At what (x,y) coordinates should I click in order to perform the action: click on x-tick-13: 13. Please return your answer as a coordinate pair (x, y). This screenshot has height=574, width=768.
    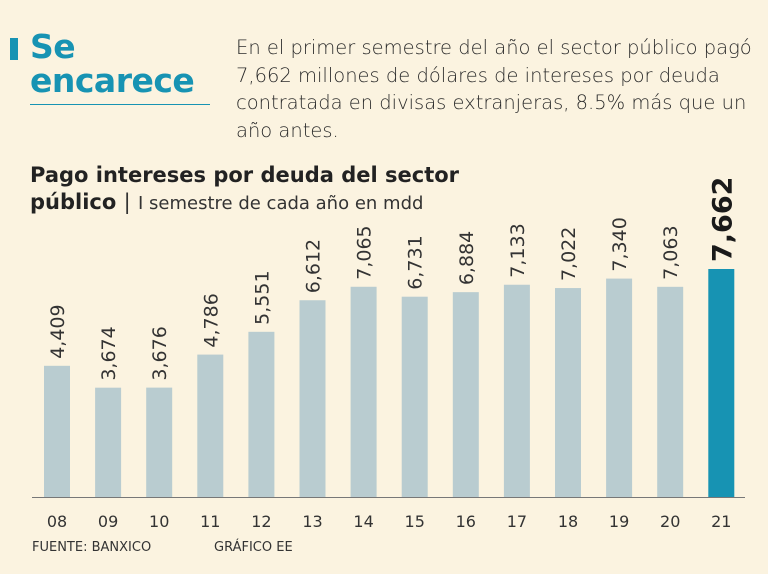
    Looking at the image, I should click on (312, 521).